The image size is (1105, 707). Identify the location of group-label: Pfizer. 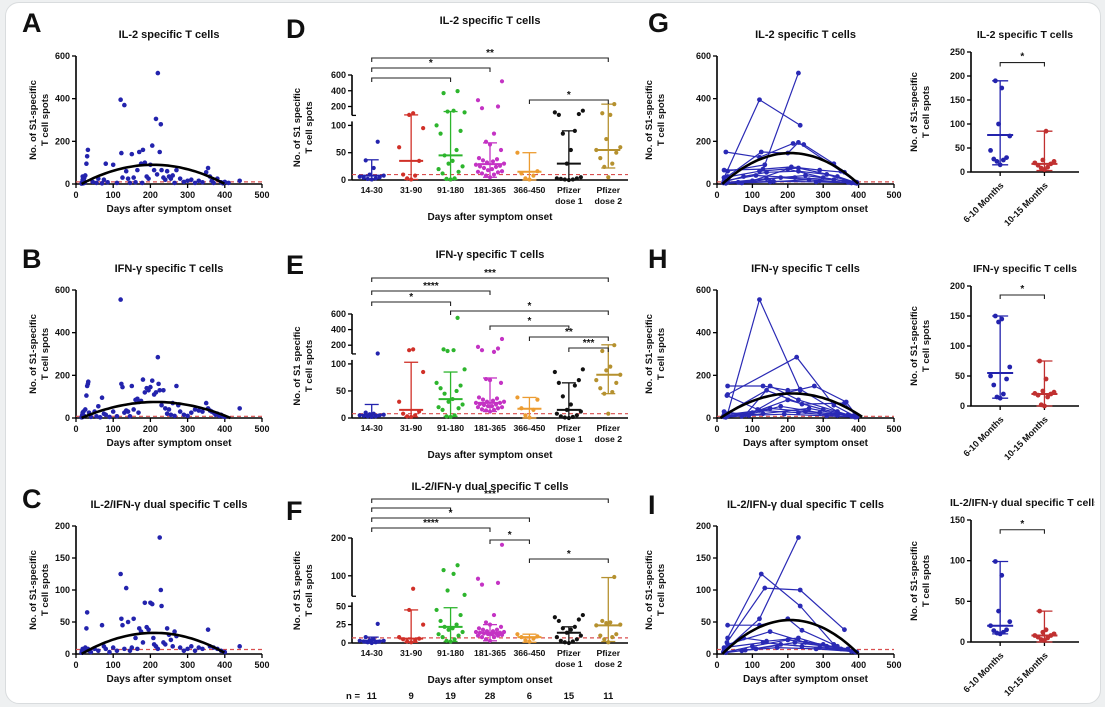
(569, 653).